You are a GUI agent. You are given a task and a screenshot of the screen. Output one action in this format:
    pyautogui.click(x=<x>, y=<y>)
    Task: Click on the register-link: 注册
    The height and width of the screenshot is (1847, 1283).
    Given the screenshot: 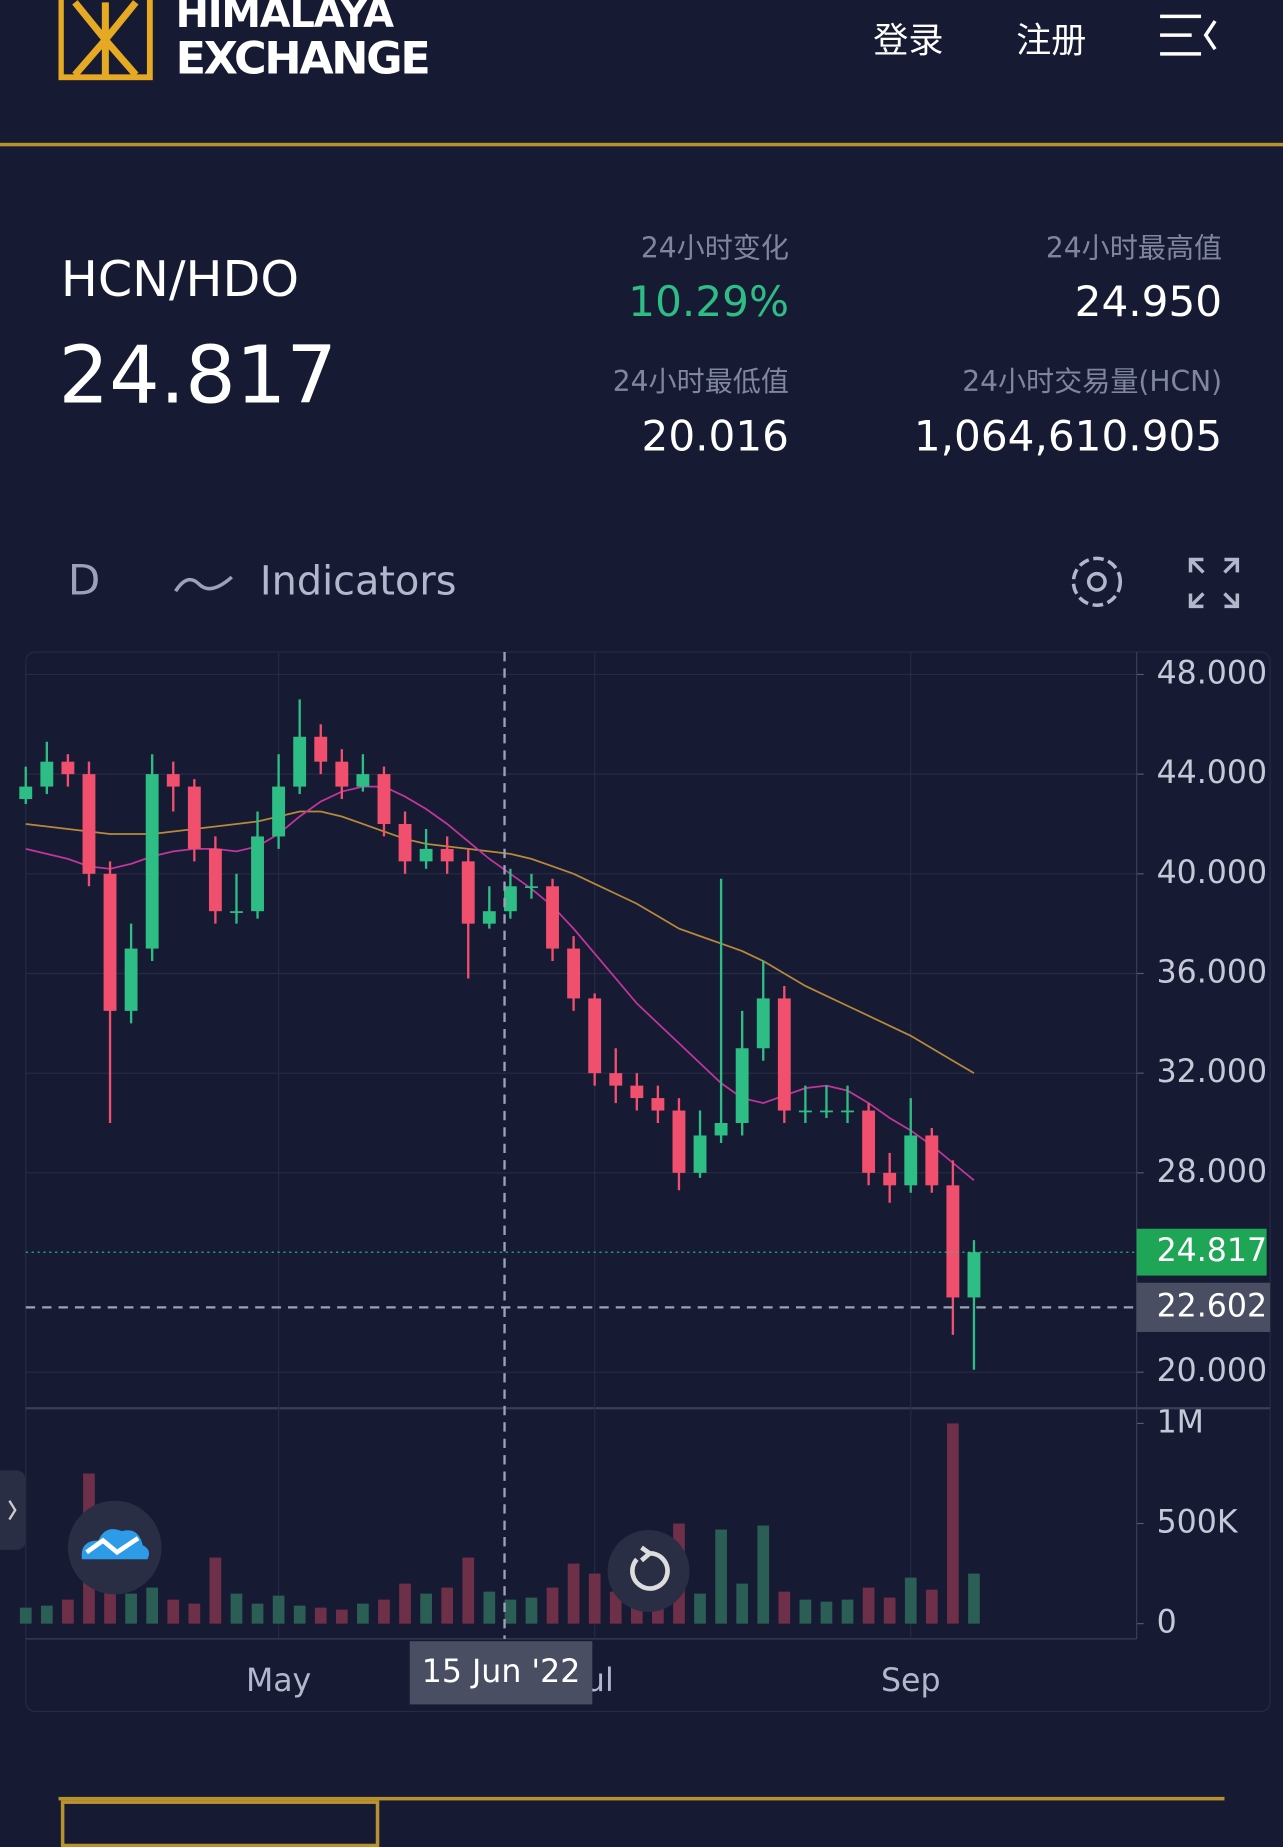 What is the action you would take?
    pyautogui.click(x=1051, y=42)
    